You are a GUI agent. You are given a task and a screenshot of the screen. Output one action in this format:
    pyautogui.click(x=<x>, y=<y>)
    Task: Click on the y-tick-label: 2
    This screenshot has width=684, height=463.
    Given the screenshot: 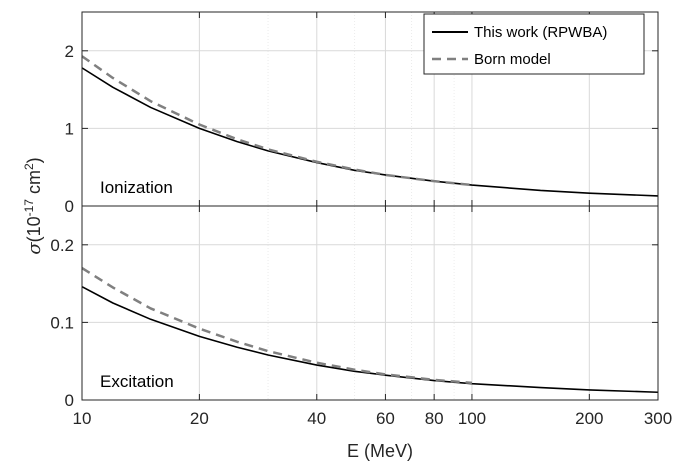 What is the action you would take?
    pyautogui.click(x=69, y=51)
    